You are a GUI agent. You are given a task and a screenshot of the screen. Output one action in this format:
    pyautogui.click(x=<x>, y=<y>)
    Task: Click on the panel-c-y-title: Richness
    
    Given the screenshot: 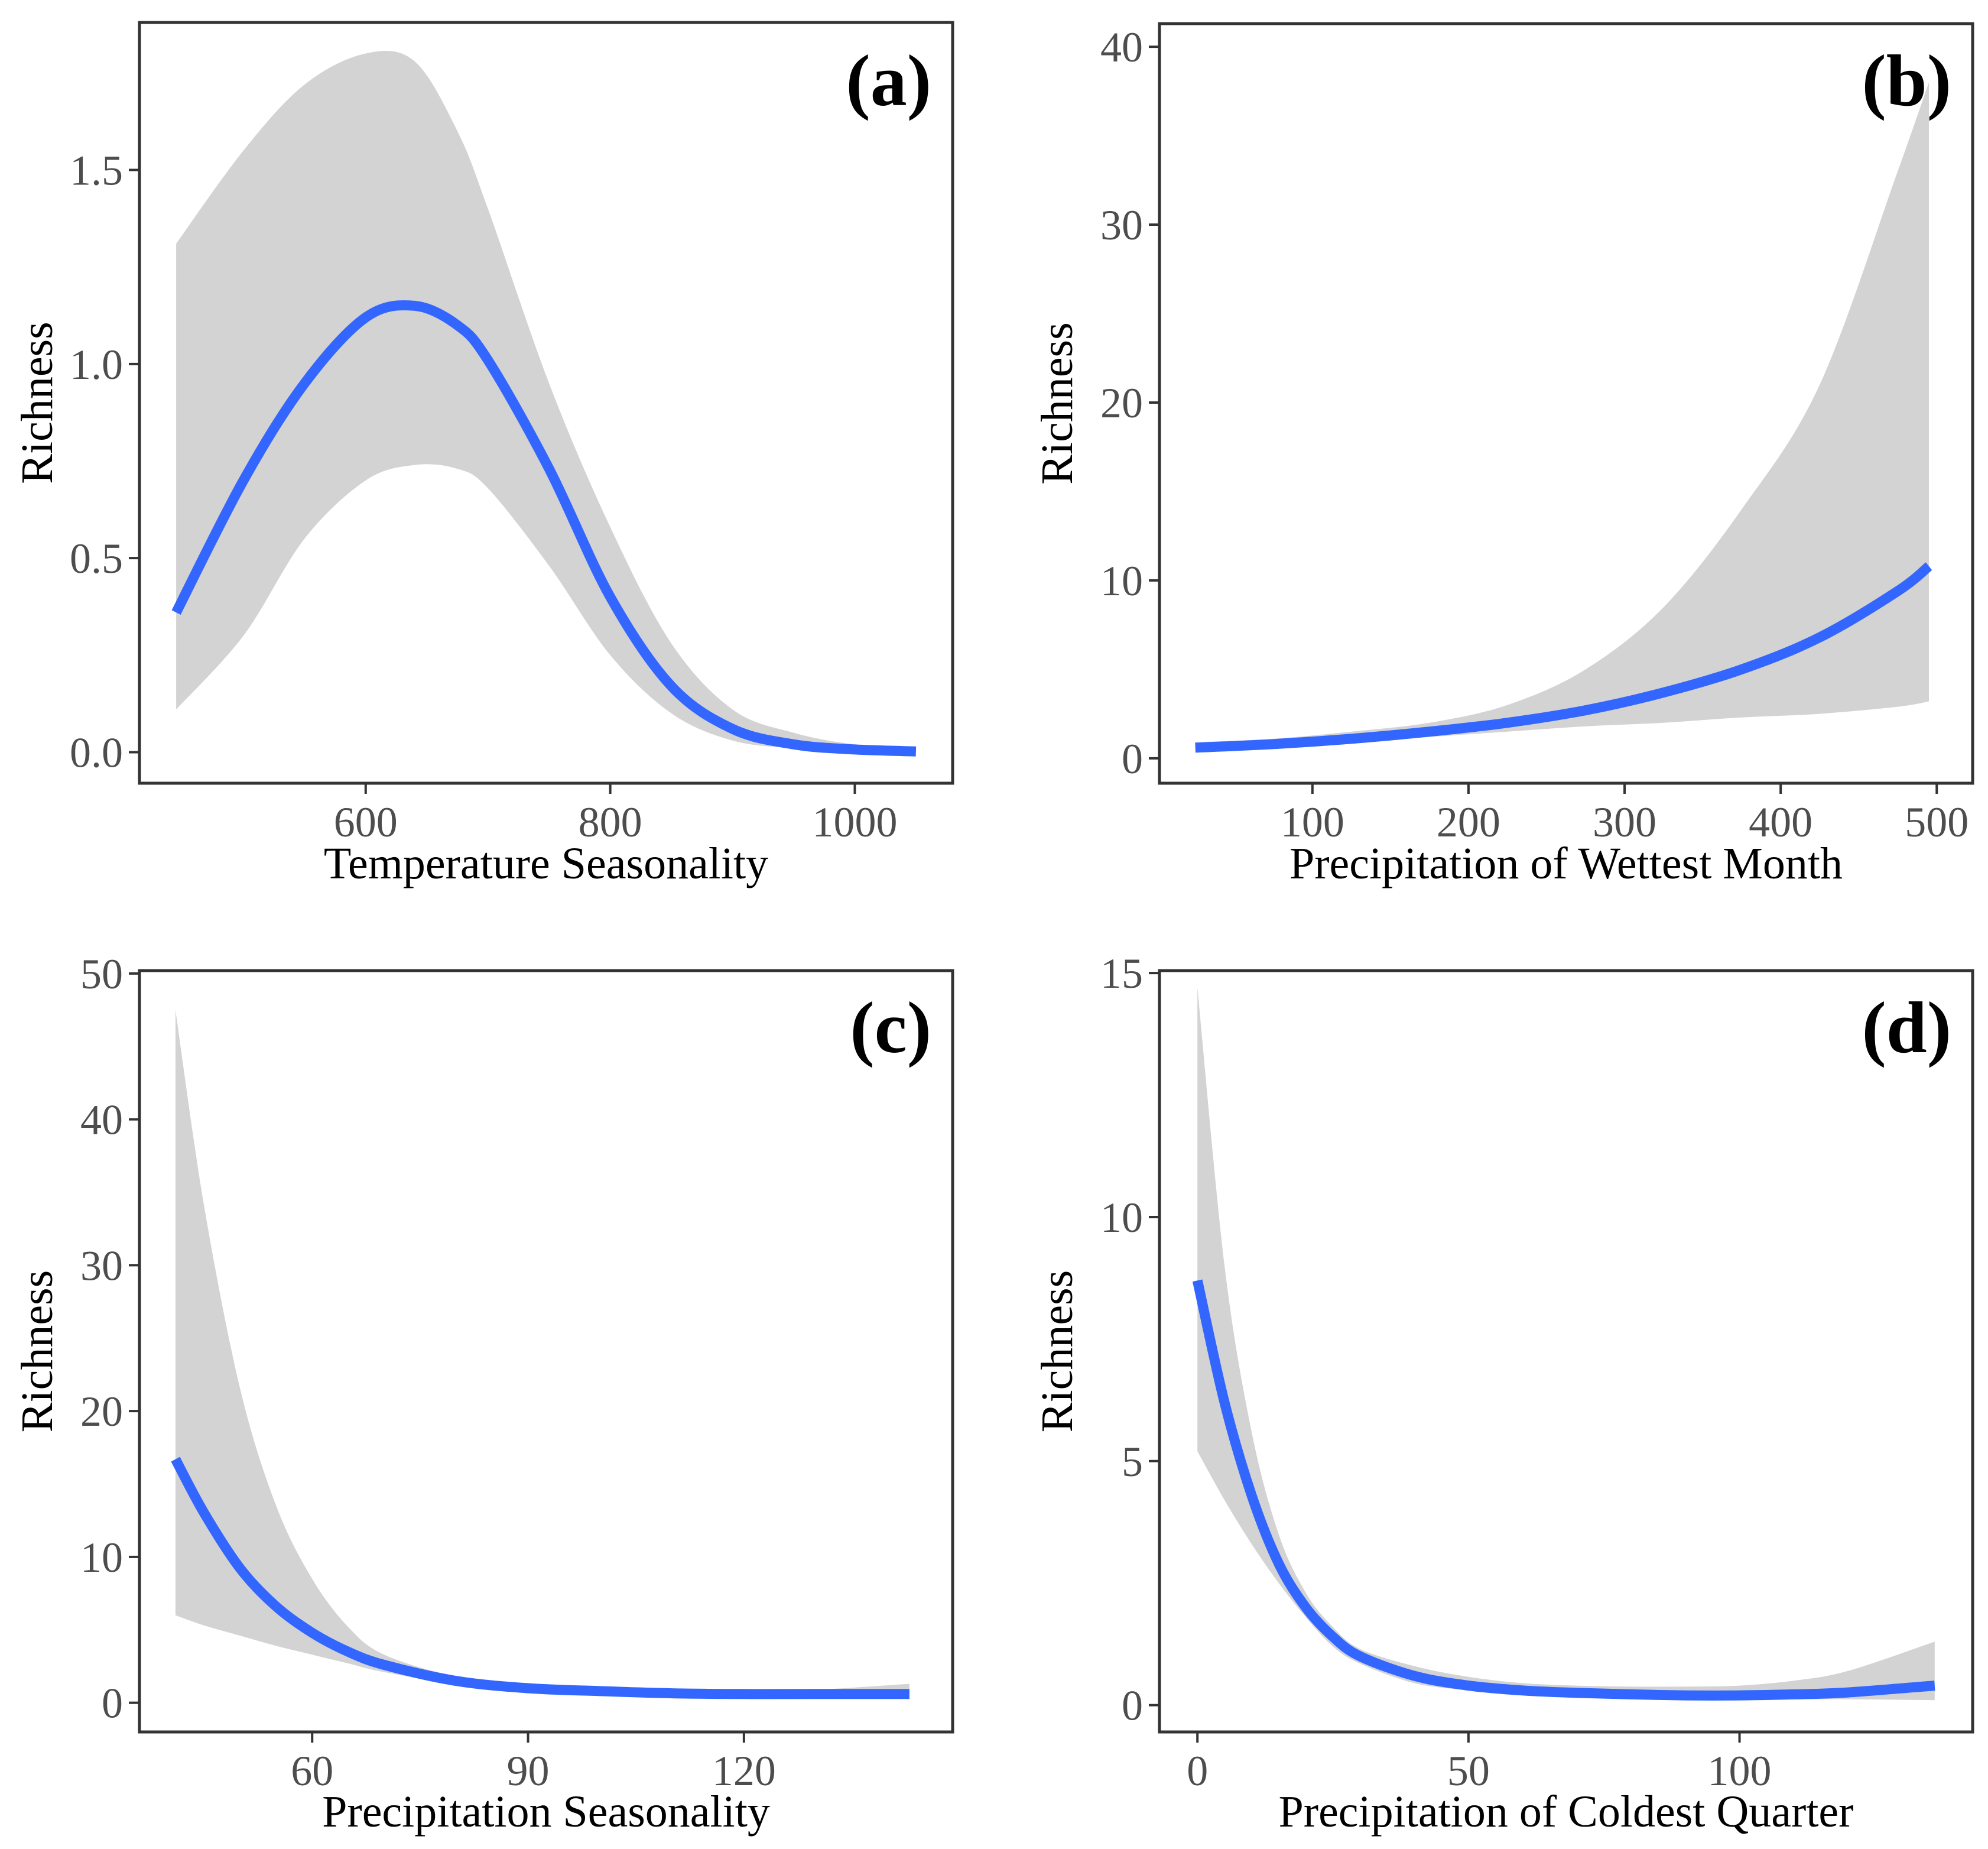 What is the action you would take?
    pyautogui.click(x=37, y=1351)
    